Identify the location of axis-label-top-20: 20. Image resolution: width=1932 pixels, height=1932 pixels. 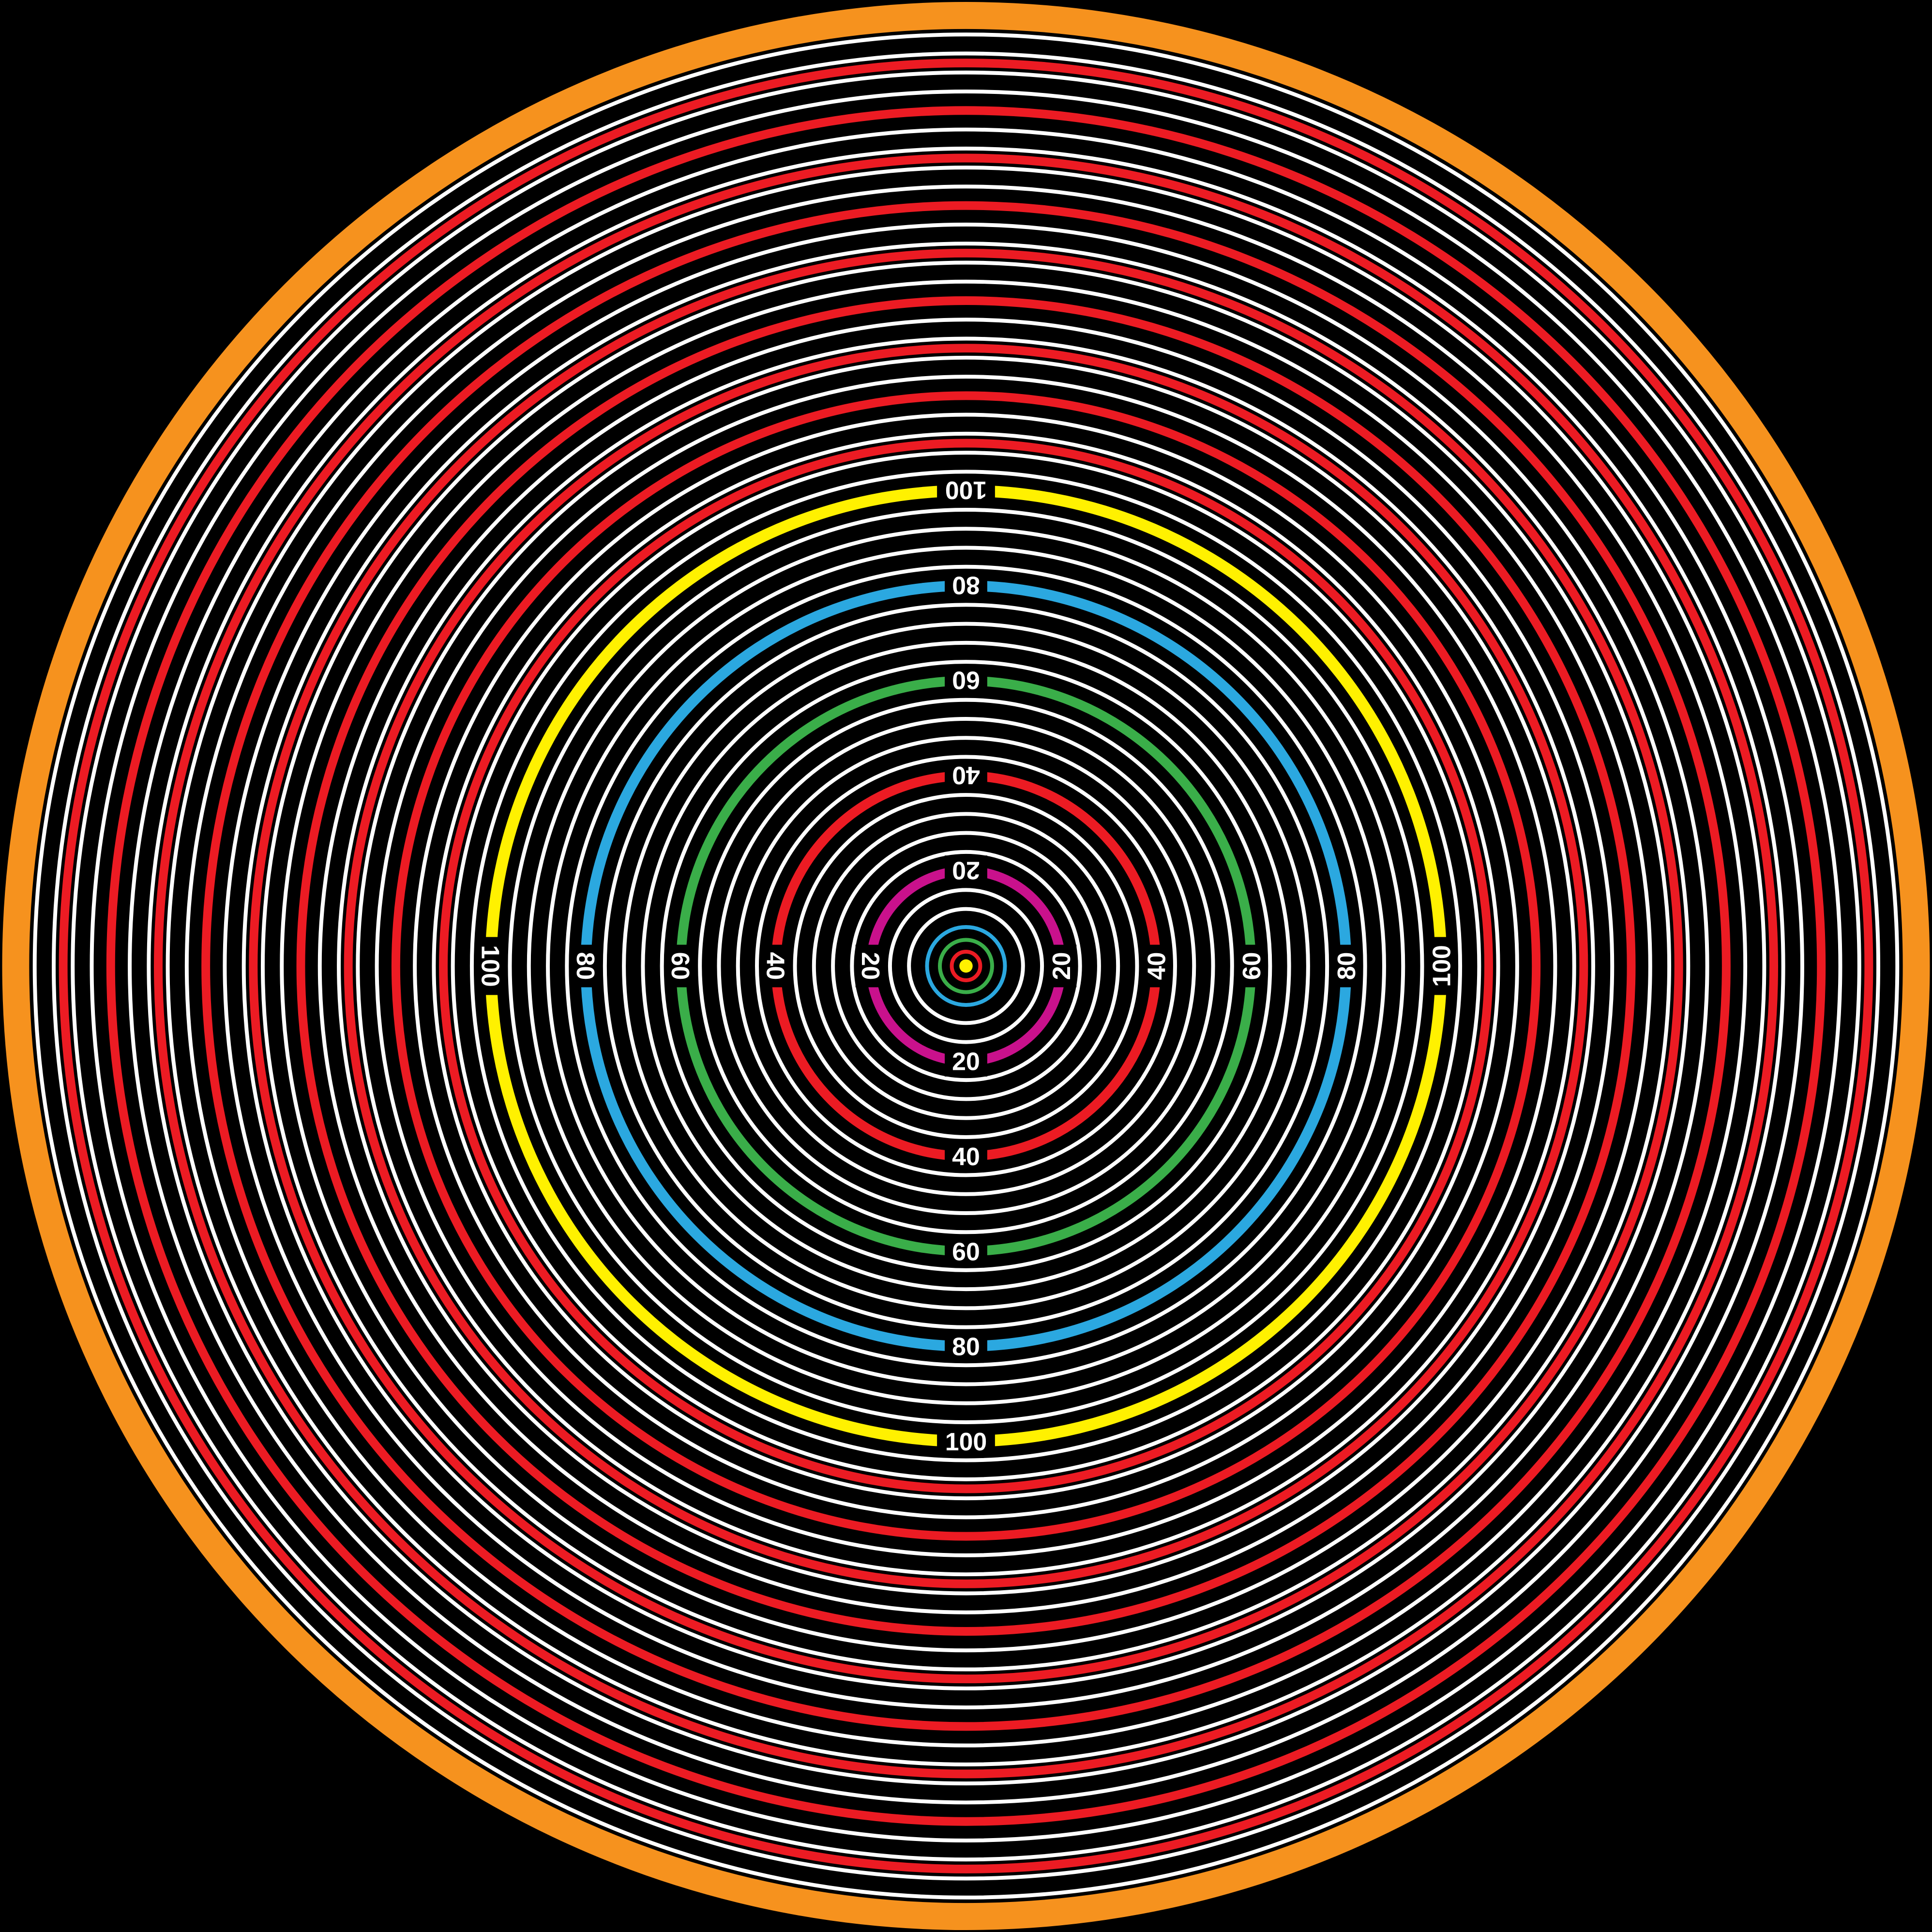
(966, 871).